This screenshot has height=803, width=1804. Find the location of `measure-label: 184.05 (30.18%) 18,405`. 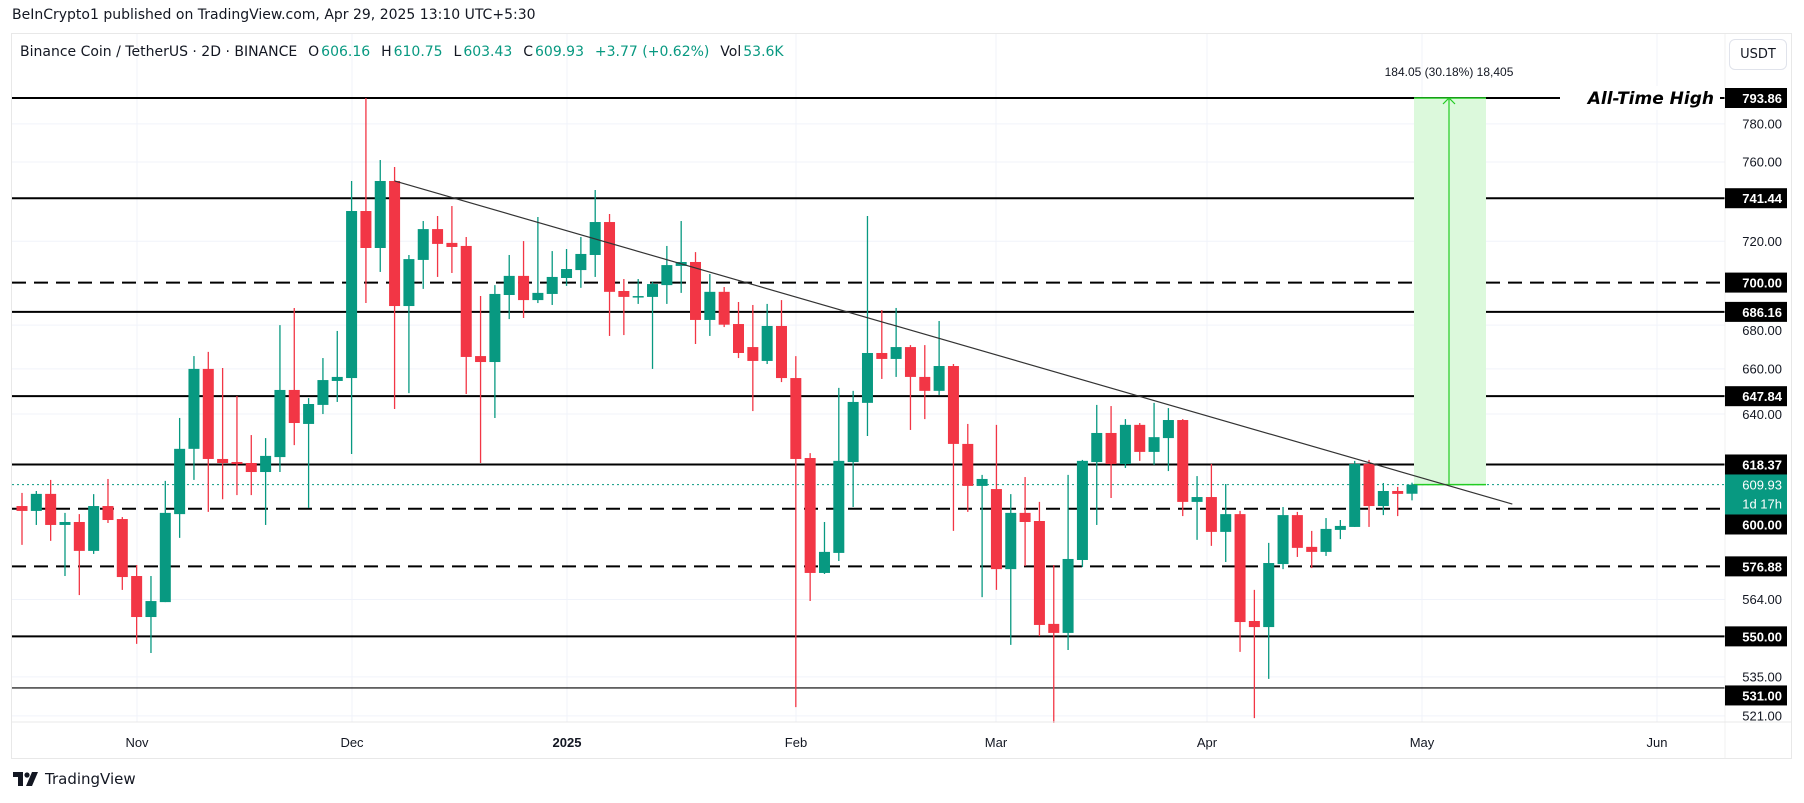

measure-label: 184.05 (30.18%) 18,405 is located at coordinates (1449, 72).